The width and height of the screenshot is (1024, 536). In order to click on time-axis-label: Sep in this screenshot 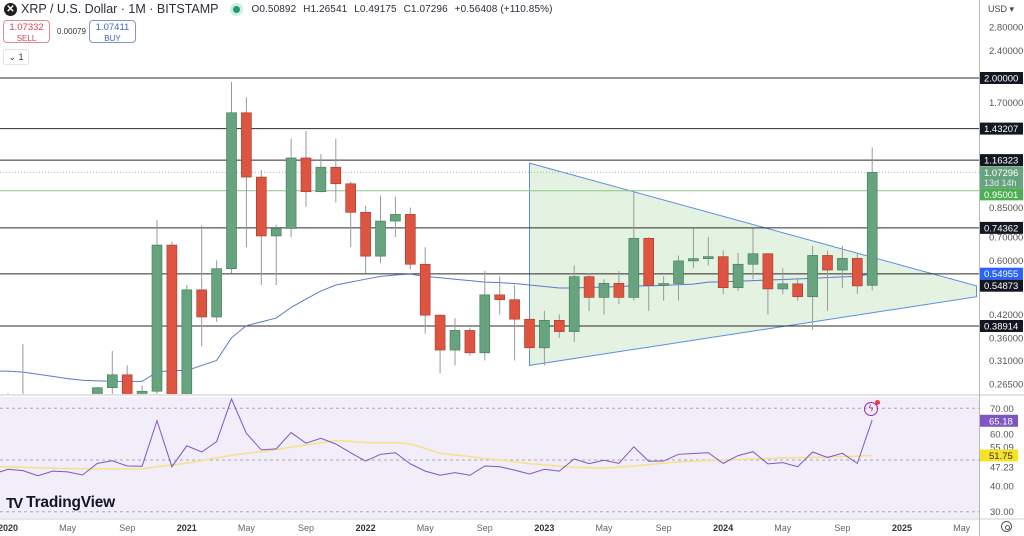, I will do `click(842, 528)`.